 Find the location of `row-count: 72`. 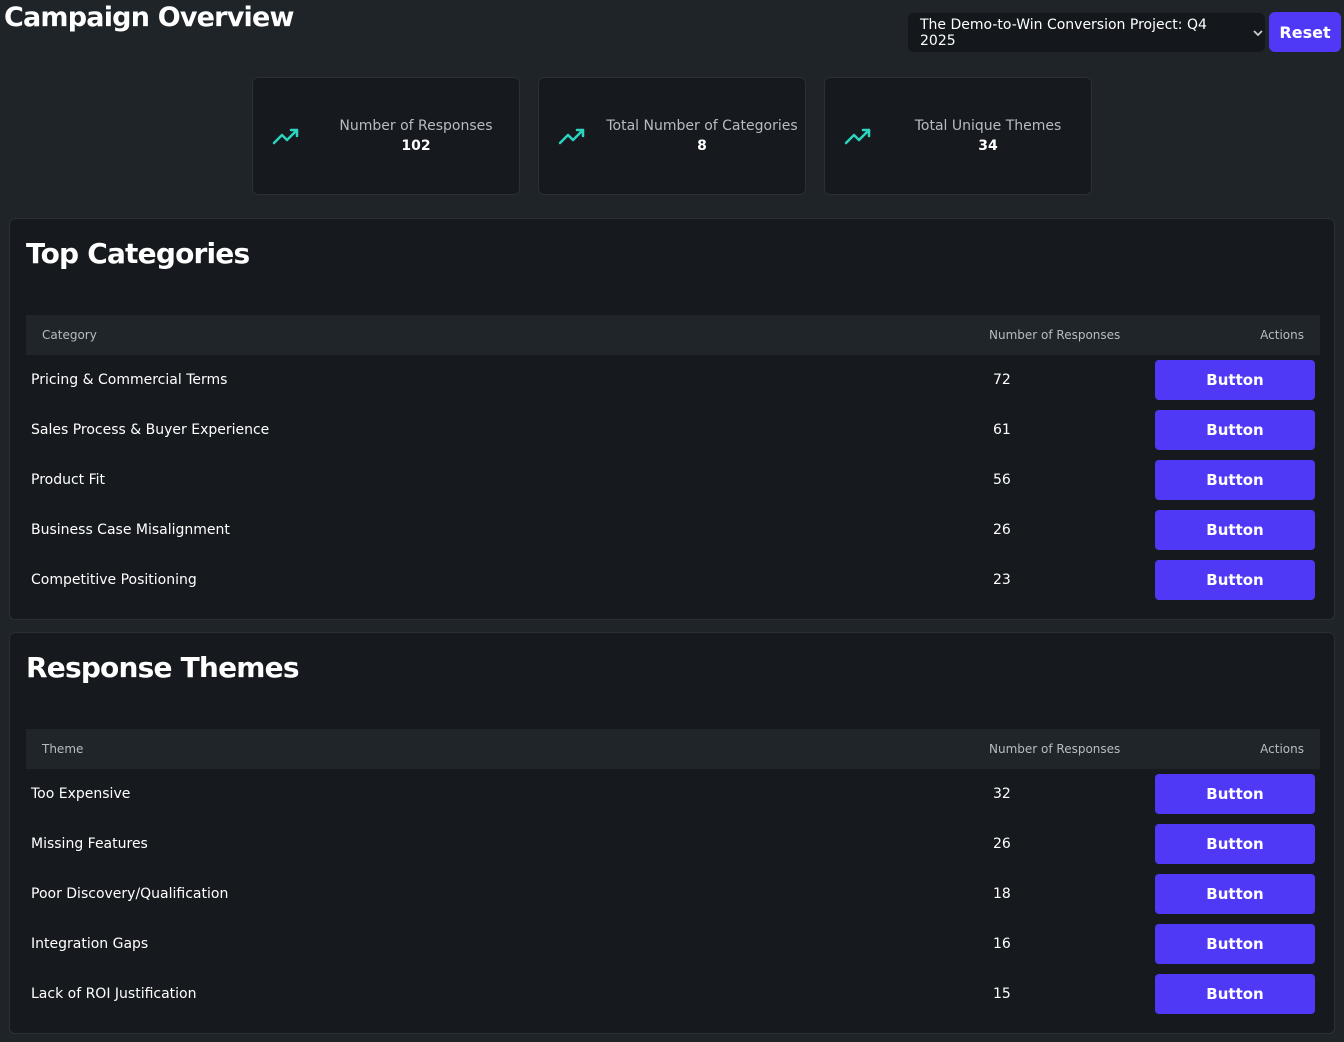

row-count: 72 is located at coordinates (1002, 380).